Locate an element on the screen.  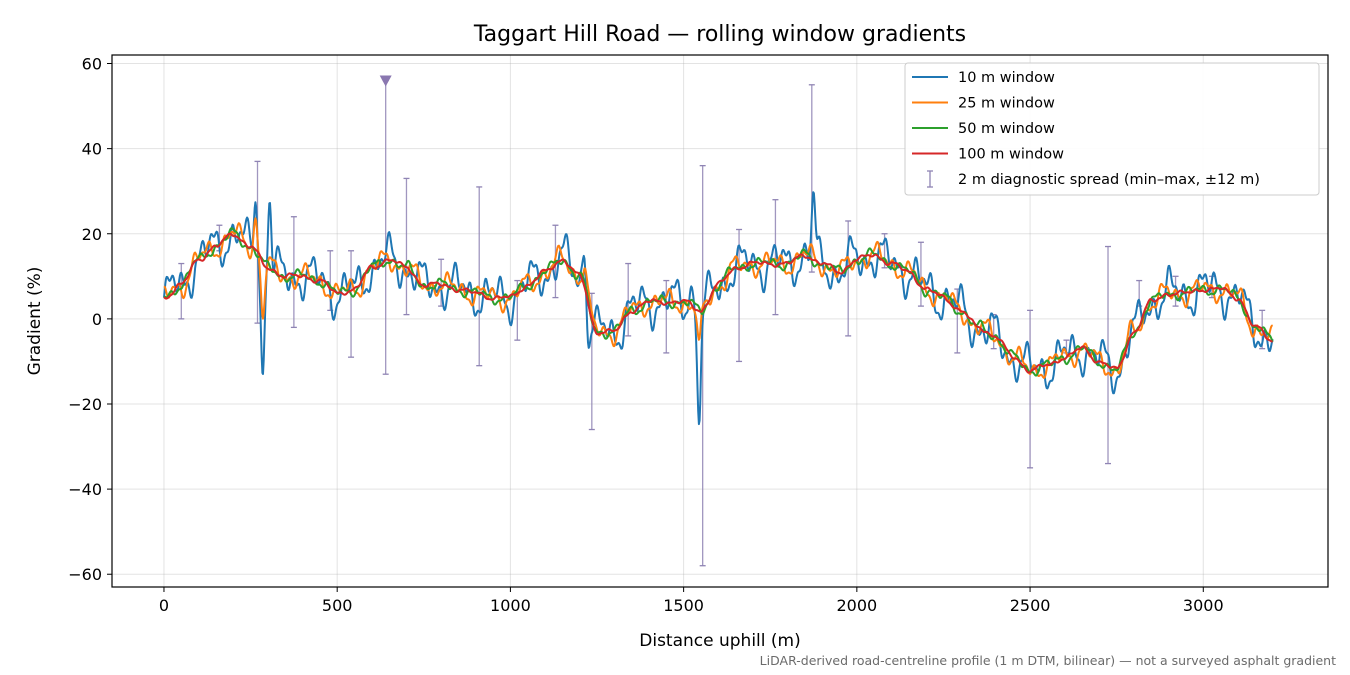
x-tick-label: 1500 is located at coordinates (683, 605).